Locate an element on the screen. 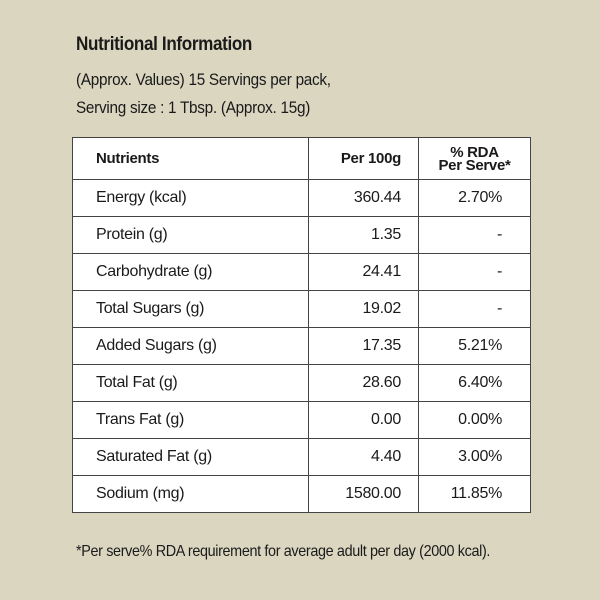  nutrient-name: Total Sugars (g) is located at coordinates (190, 309).